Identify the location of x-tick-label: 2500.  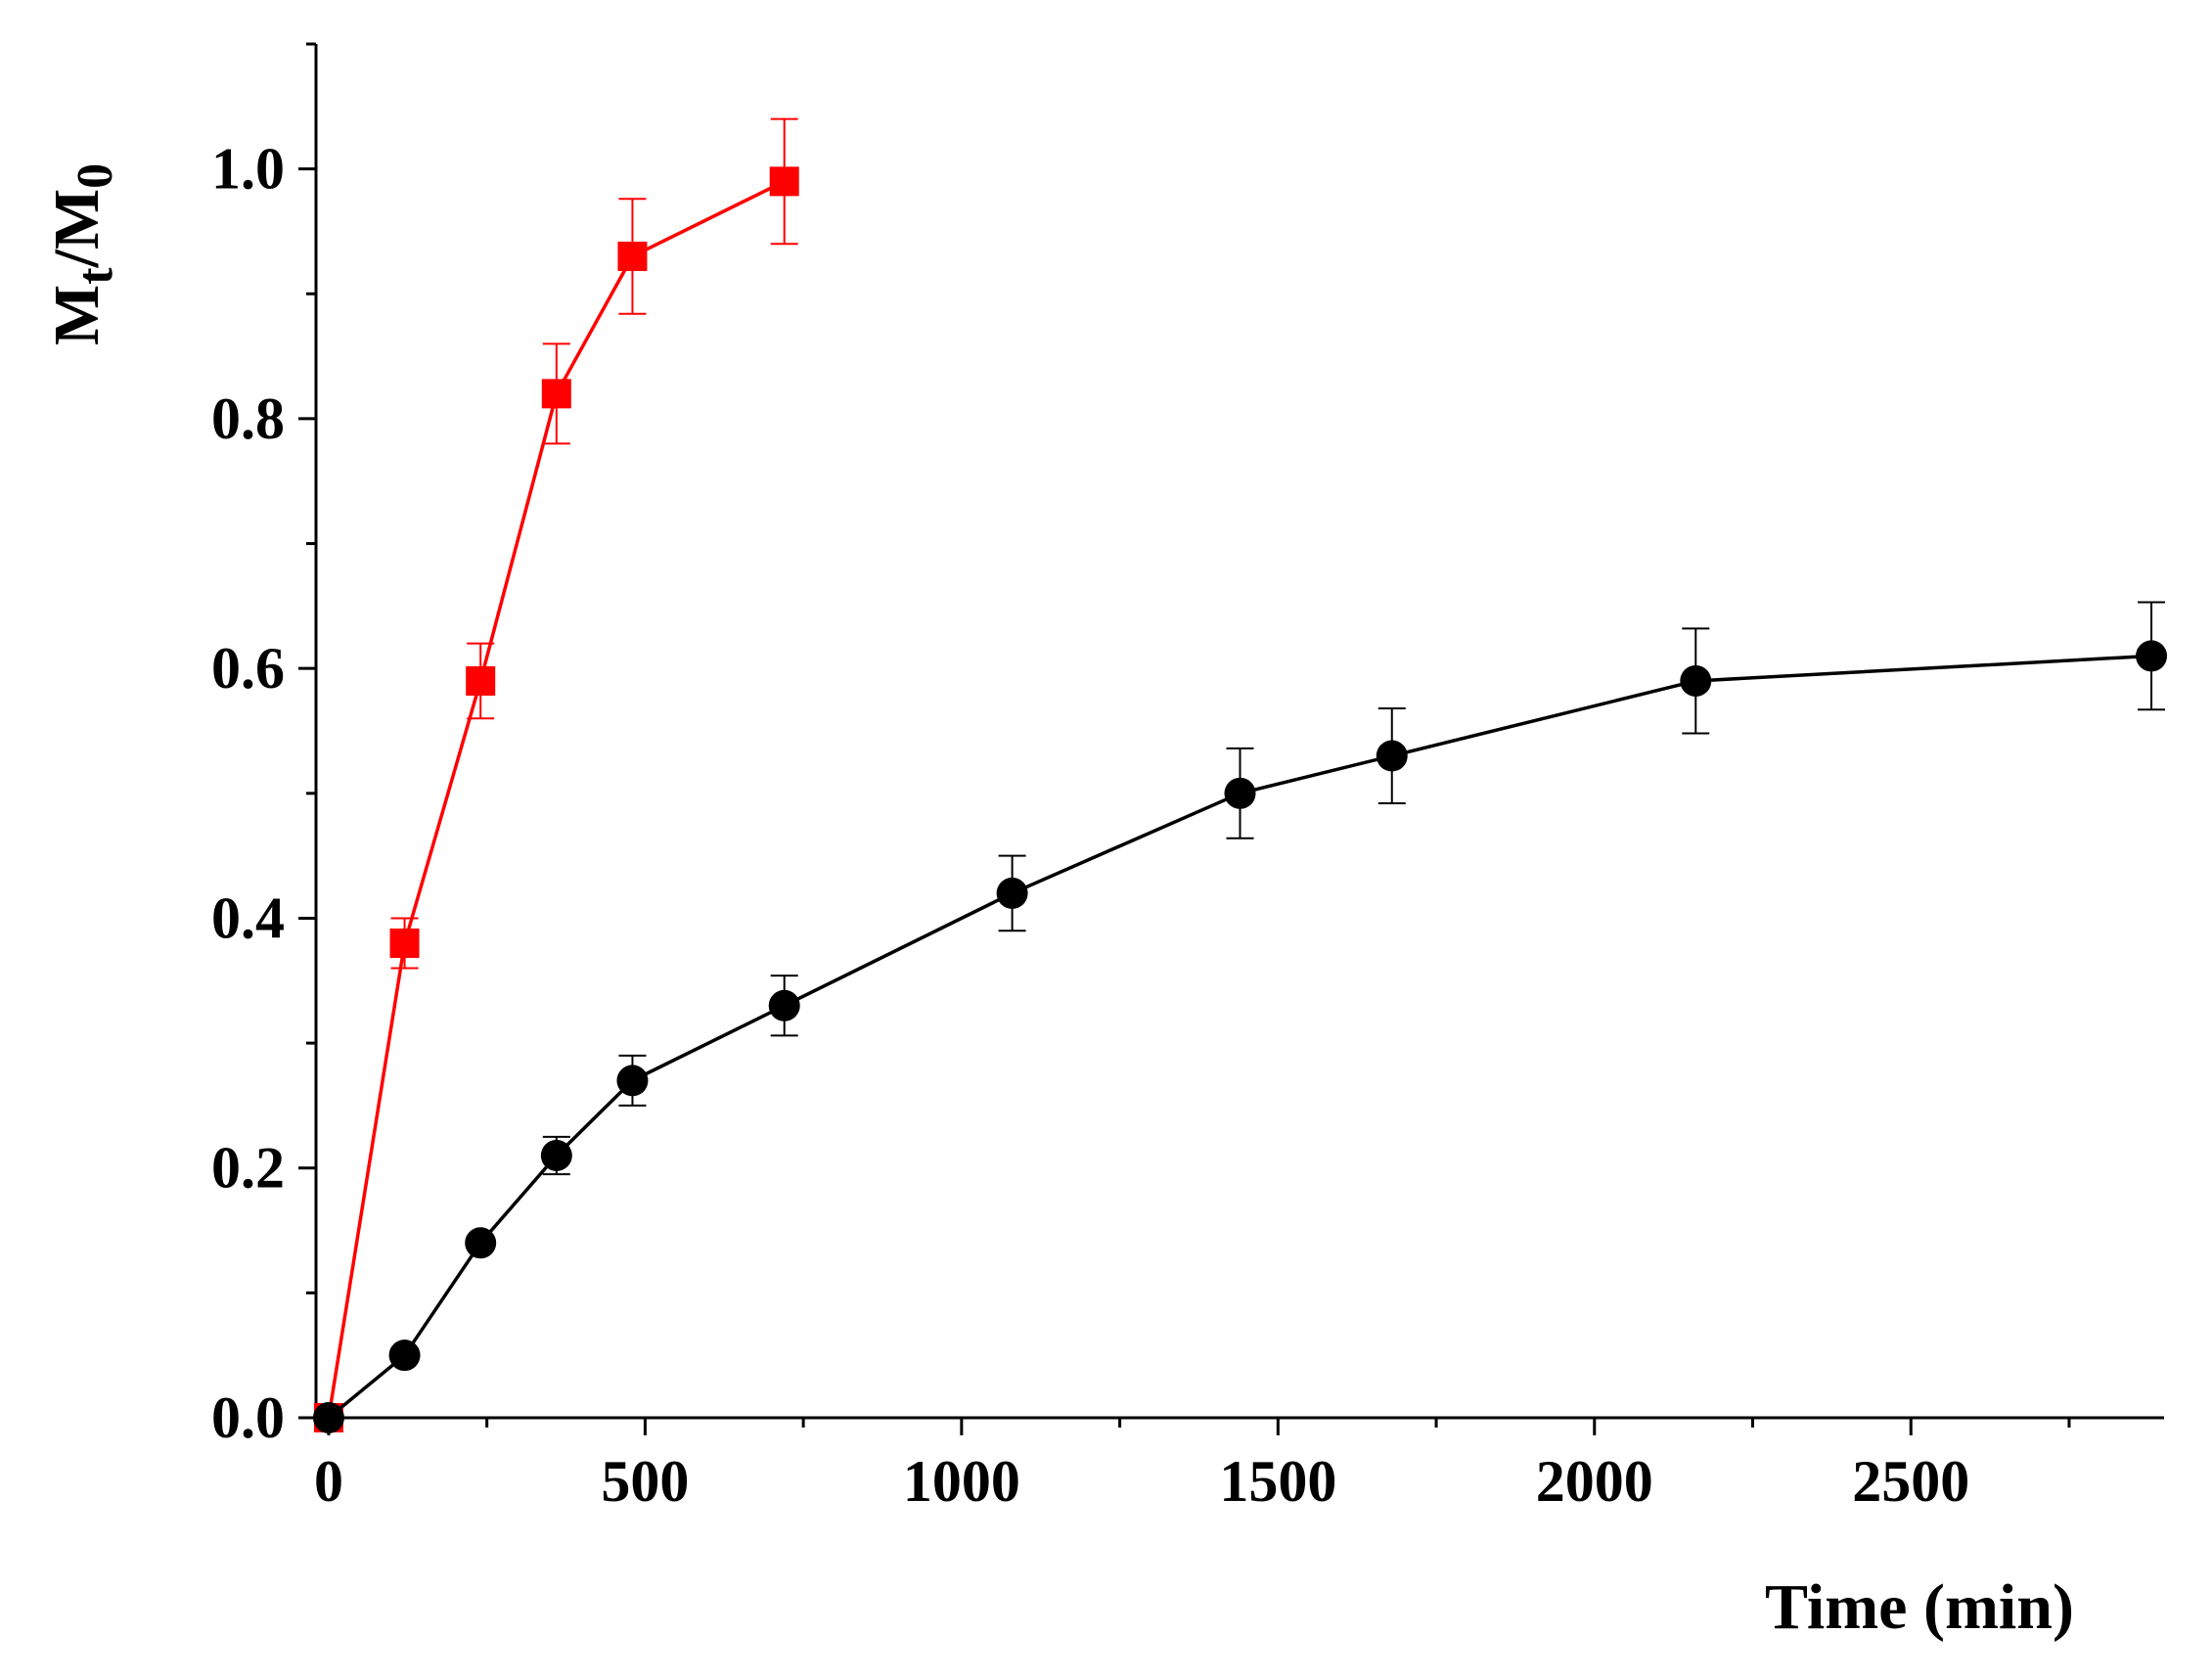
(1910, 1481).